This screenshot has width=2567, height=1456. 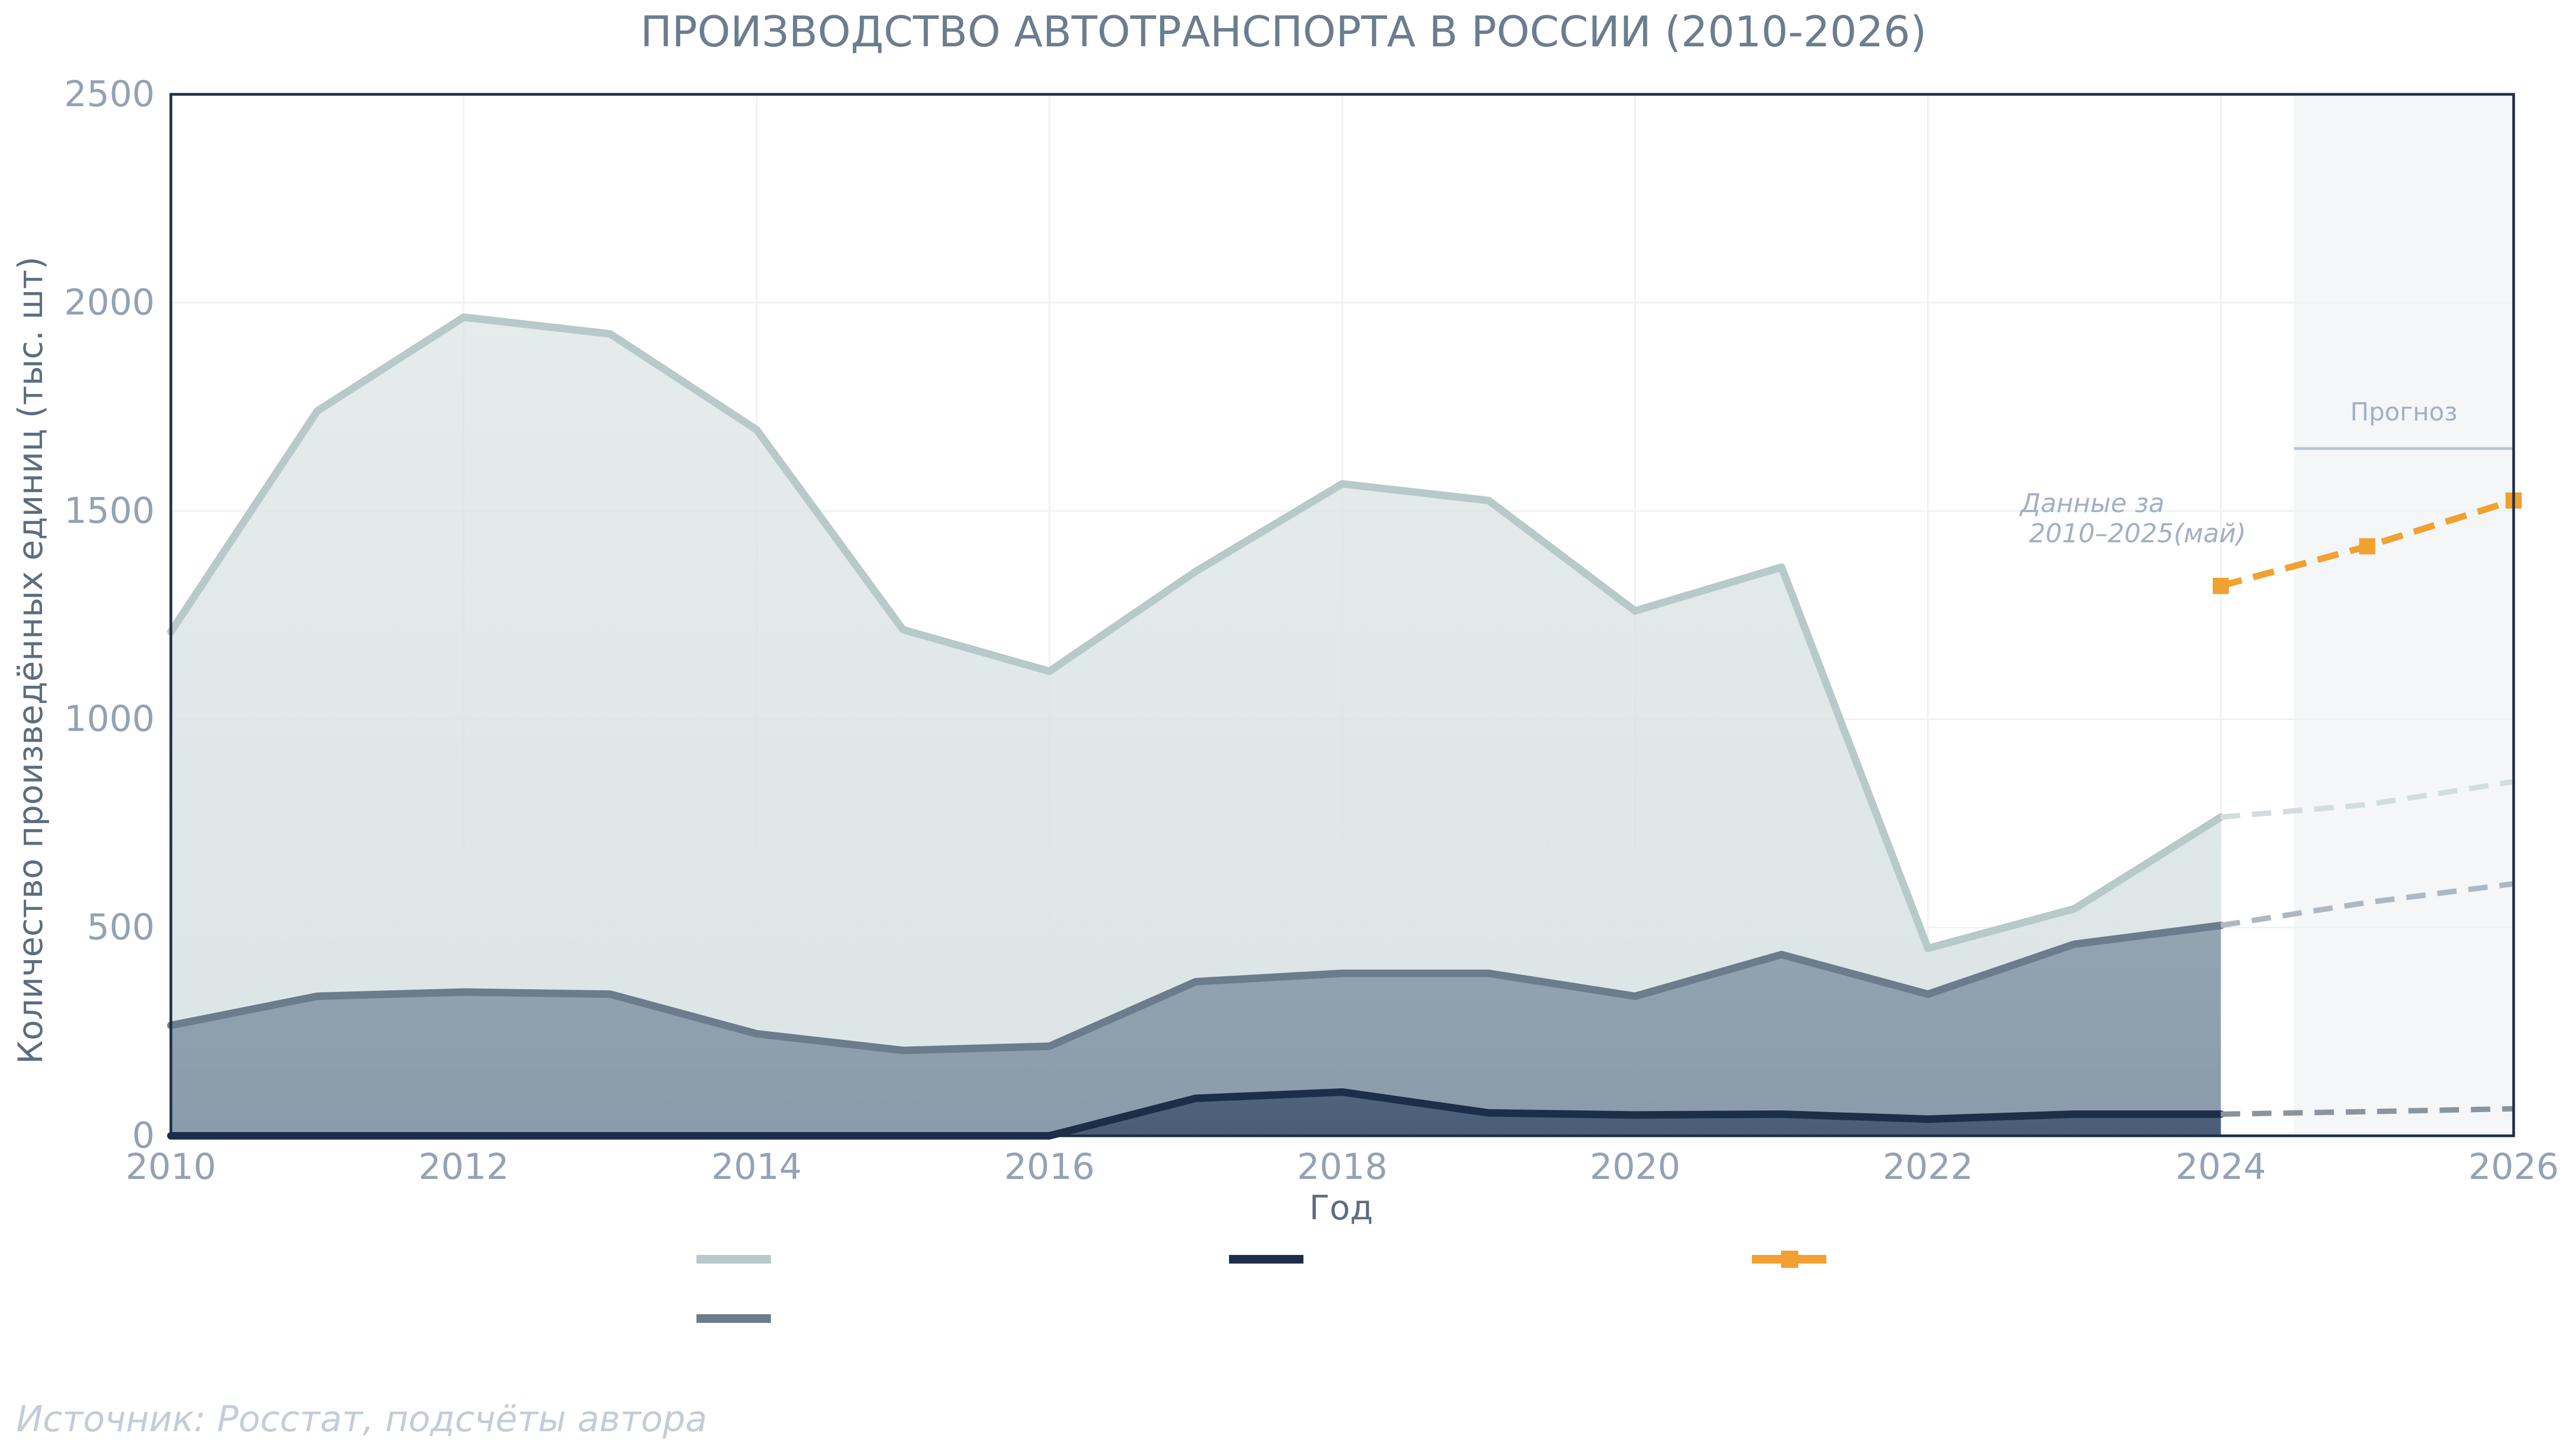 I want to click on x-tick-label: 2012, so click(x=463, y=1167).